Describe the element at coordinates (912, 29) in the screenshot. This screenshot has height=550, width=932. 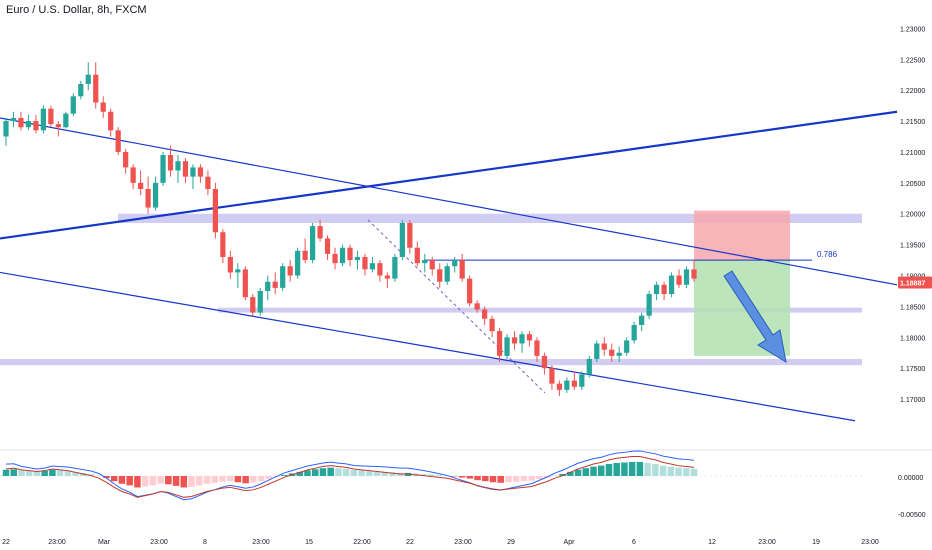
I see `y-tick-label: 1.23000` at that location.